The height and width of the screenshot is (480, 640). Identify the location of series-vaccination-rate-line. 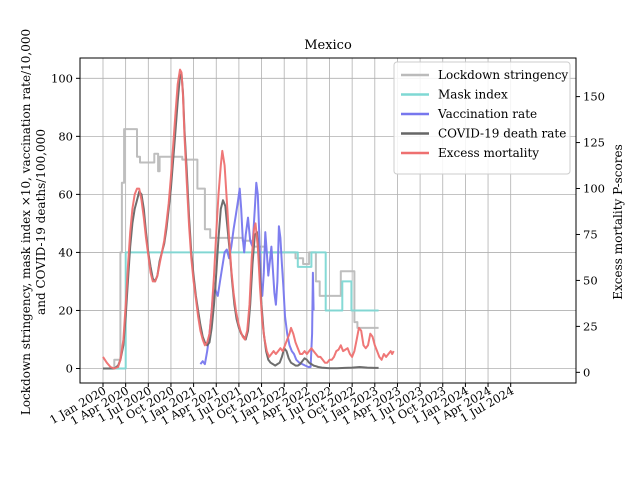
(257, 274).